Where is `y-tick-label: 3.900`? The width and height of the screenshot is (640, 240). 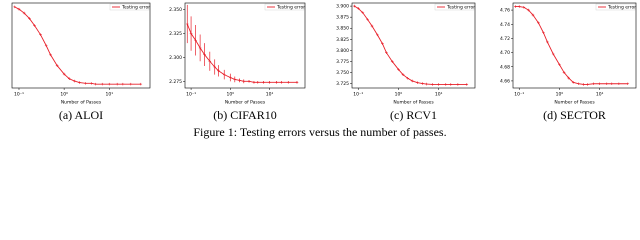 y-tick-label: 3.900 is located at coordinates (342, 7).